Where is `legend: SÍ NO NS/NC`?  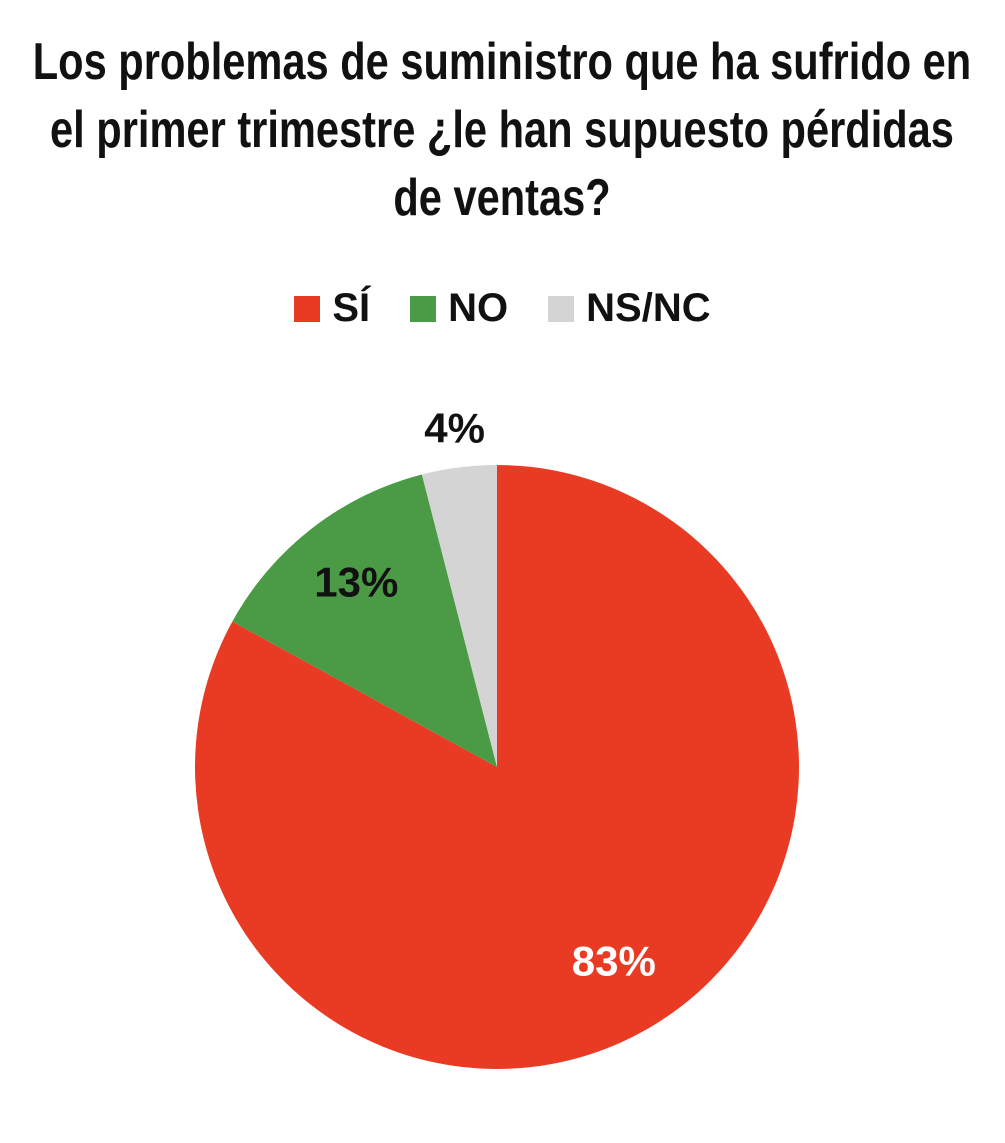
legend: SÍ NO NS/NC is located at coordinates (502, 308).